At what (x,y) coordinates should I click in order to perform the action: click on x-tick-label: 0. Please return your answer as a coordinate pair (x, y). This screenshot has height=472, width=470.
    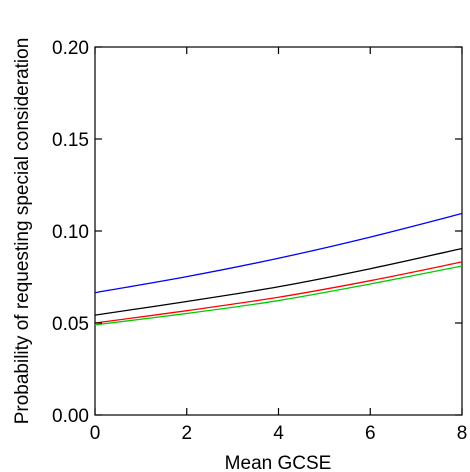
    Looking at the image, I should click on (95, 433).